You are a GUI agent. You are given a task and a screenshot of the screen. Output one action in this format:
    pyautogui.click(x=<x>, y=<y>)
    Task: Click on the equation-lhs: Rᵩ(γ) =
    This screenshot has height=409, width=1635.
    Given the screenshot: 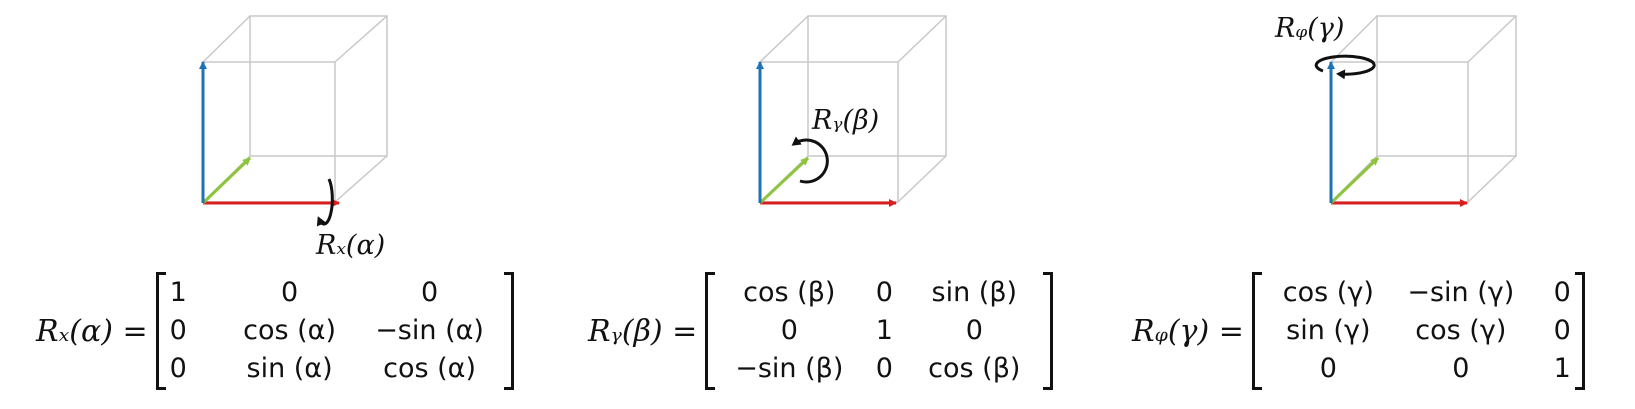 What is the action you would take?
    pyautogui.click(x=1188, y=331)
    